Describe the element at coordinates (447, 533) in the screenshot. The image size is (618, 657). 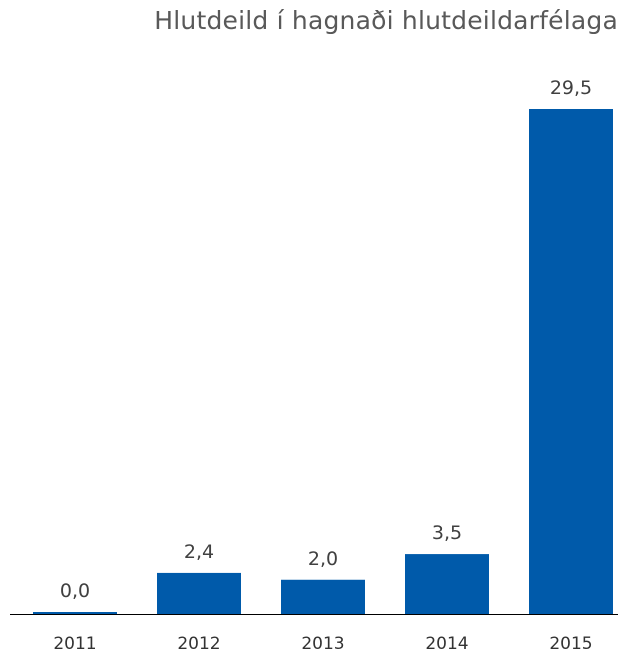
I see `data-label-2014: 3,5` at that location.